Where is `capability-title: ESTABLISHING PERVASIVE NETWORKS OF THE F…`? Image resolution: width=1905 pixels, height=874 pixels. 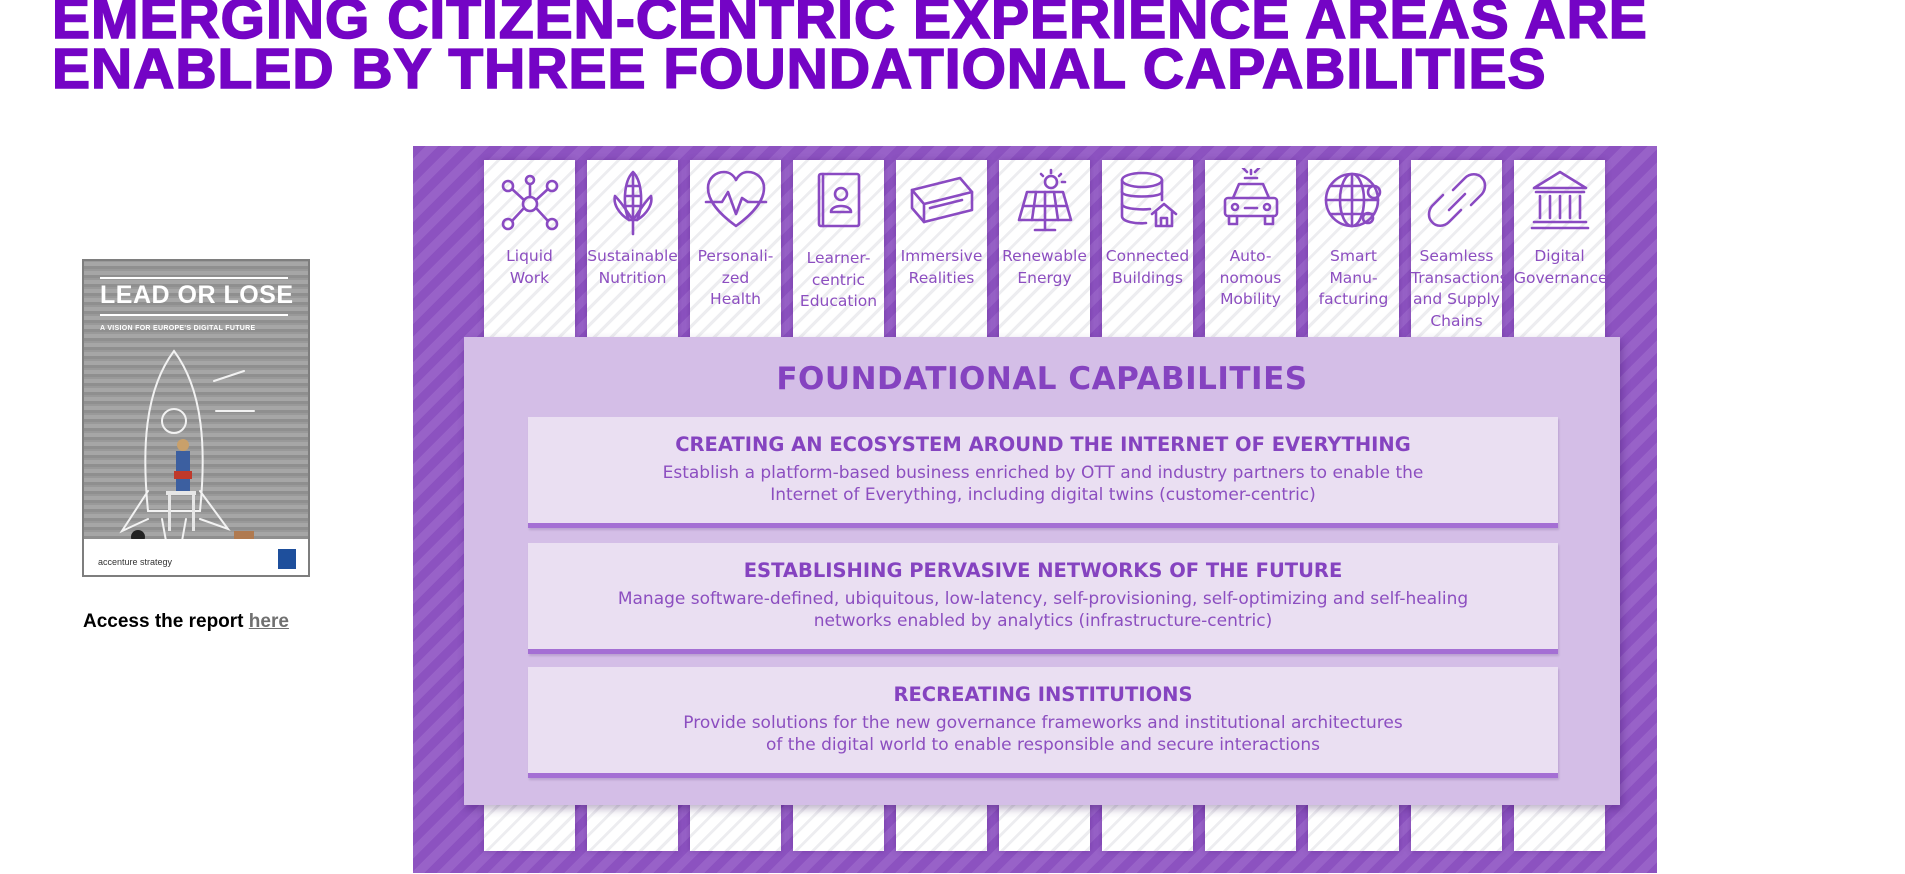 capability-title: ESTABLISHING PERVASIVE NETWORKS OF THE F… is located at coordinates (1043, 570).